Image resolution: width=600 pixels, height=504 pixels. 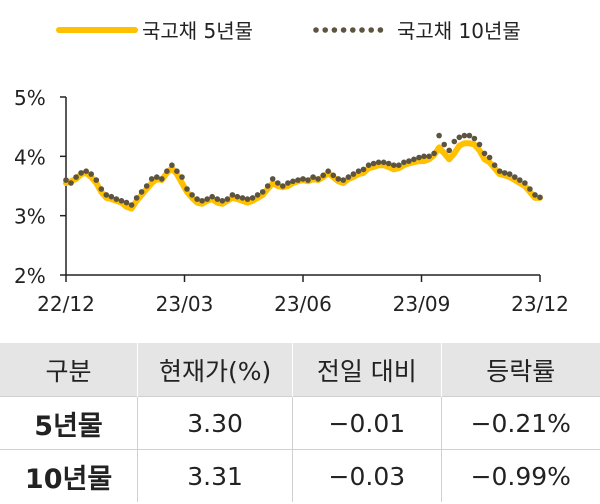 I want to click on current-value: 3.31, so click(x=215, y=475).